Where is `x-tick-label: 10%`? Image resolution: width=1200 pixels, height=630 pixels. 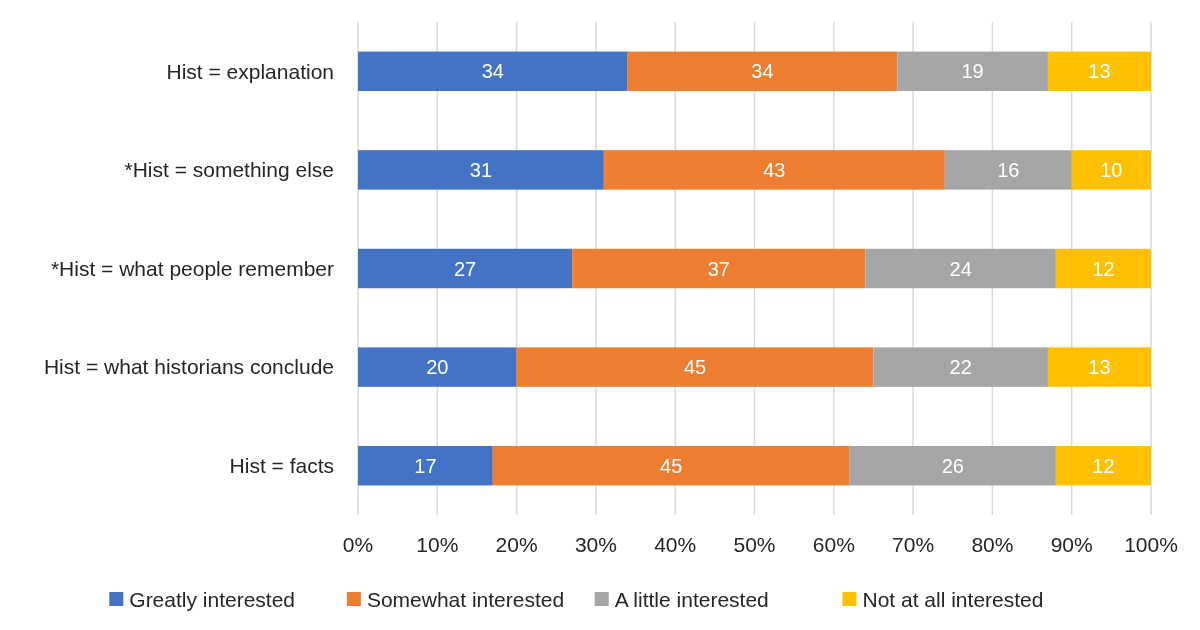 x-tick-label: 10% is located at coordinates (437, 544).